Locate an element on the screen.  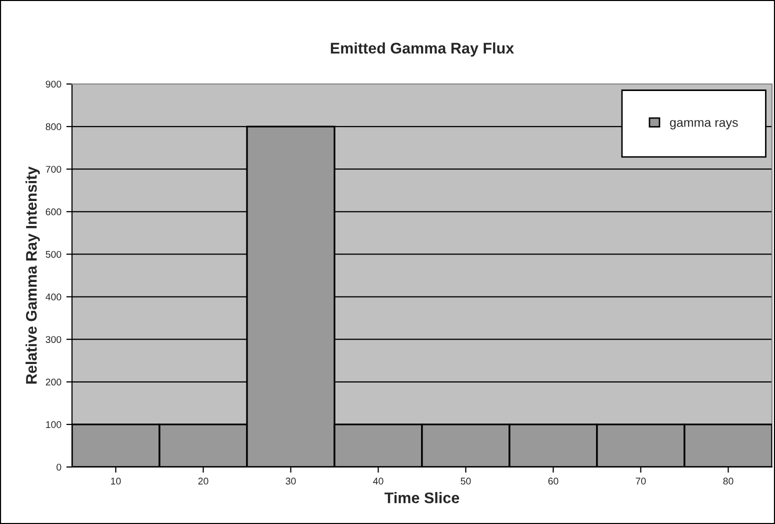
x-tick-label: 60 is located at coordinates (553, 481).